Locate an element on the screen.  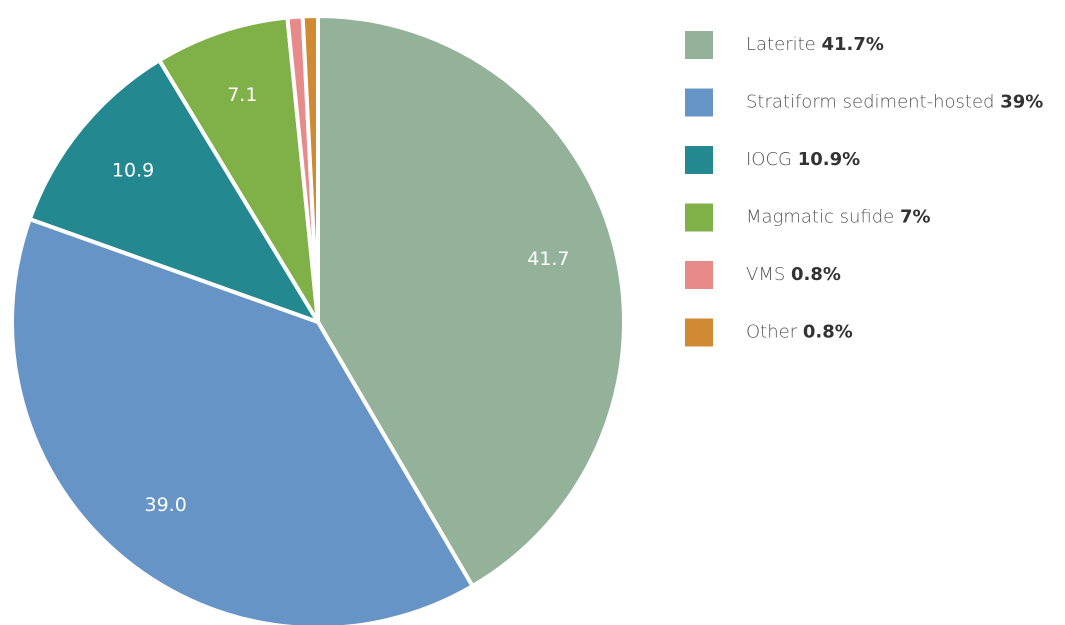
legend-name: Laterite is located at coordinates (781, 44).